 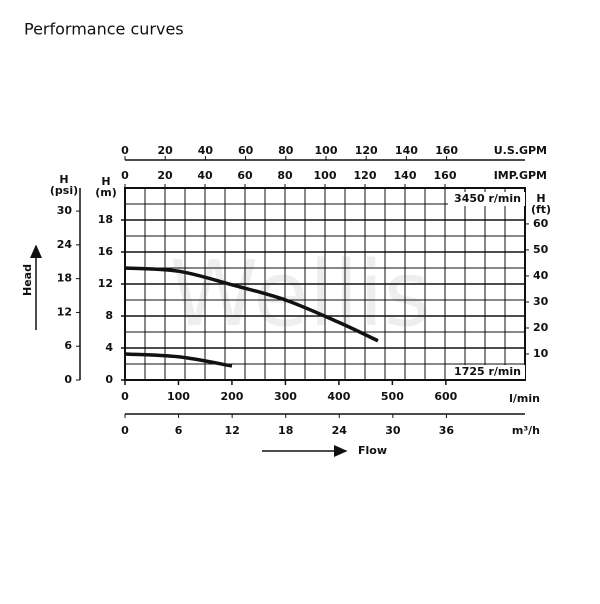 What do you see at coordinates (104, 29) in the screenshot?
I see `page-title: Performance curves` at bounding box center [104, 29].